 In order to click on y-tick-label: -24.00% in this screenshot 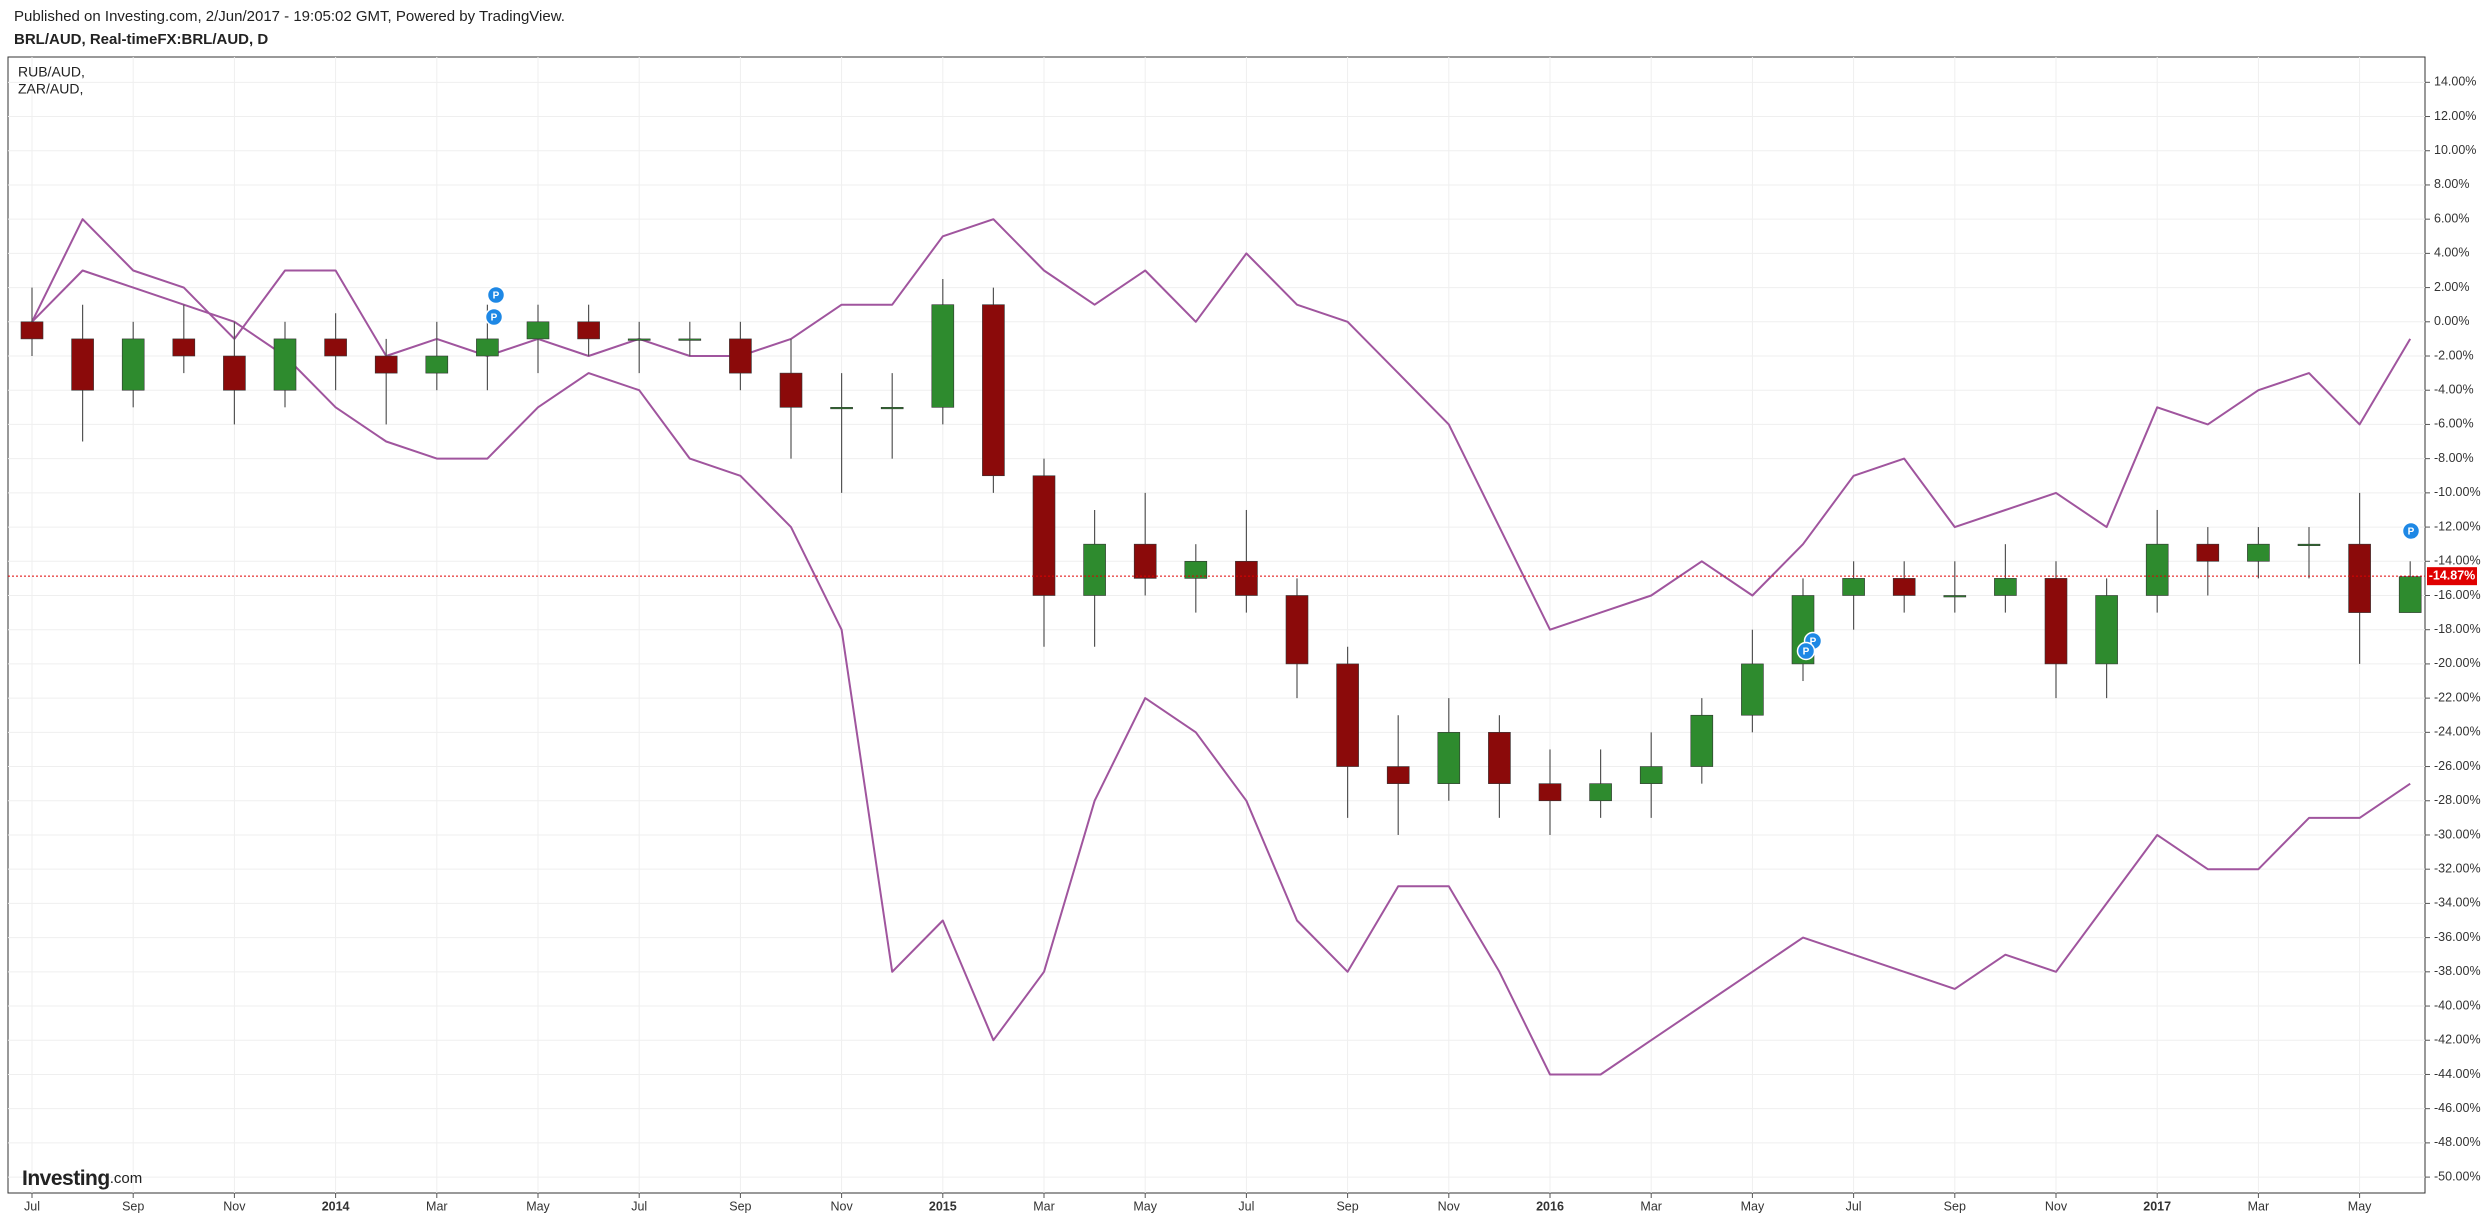, I will do `click(2457, 732)`.